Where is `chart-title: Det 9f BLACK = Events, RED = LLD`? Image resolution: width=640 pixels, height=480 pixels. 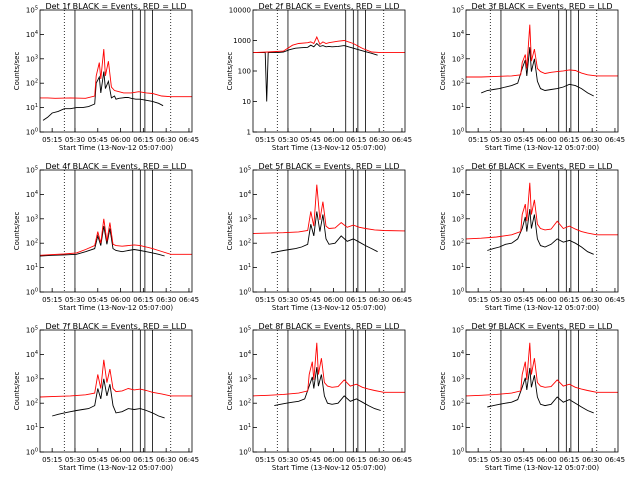 chart-title: Det 9f BLACK = Events, RED = LLD is located at coordinates (541, 326).